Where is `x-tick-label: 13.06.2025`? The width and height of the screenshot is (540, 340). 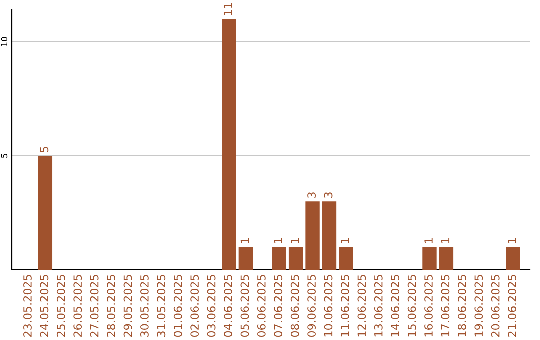
x-tick-label: 13.06.2025 is located at coordinates (378, 306).